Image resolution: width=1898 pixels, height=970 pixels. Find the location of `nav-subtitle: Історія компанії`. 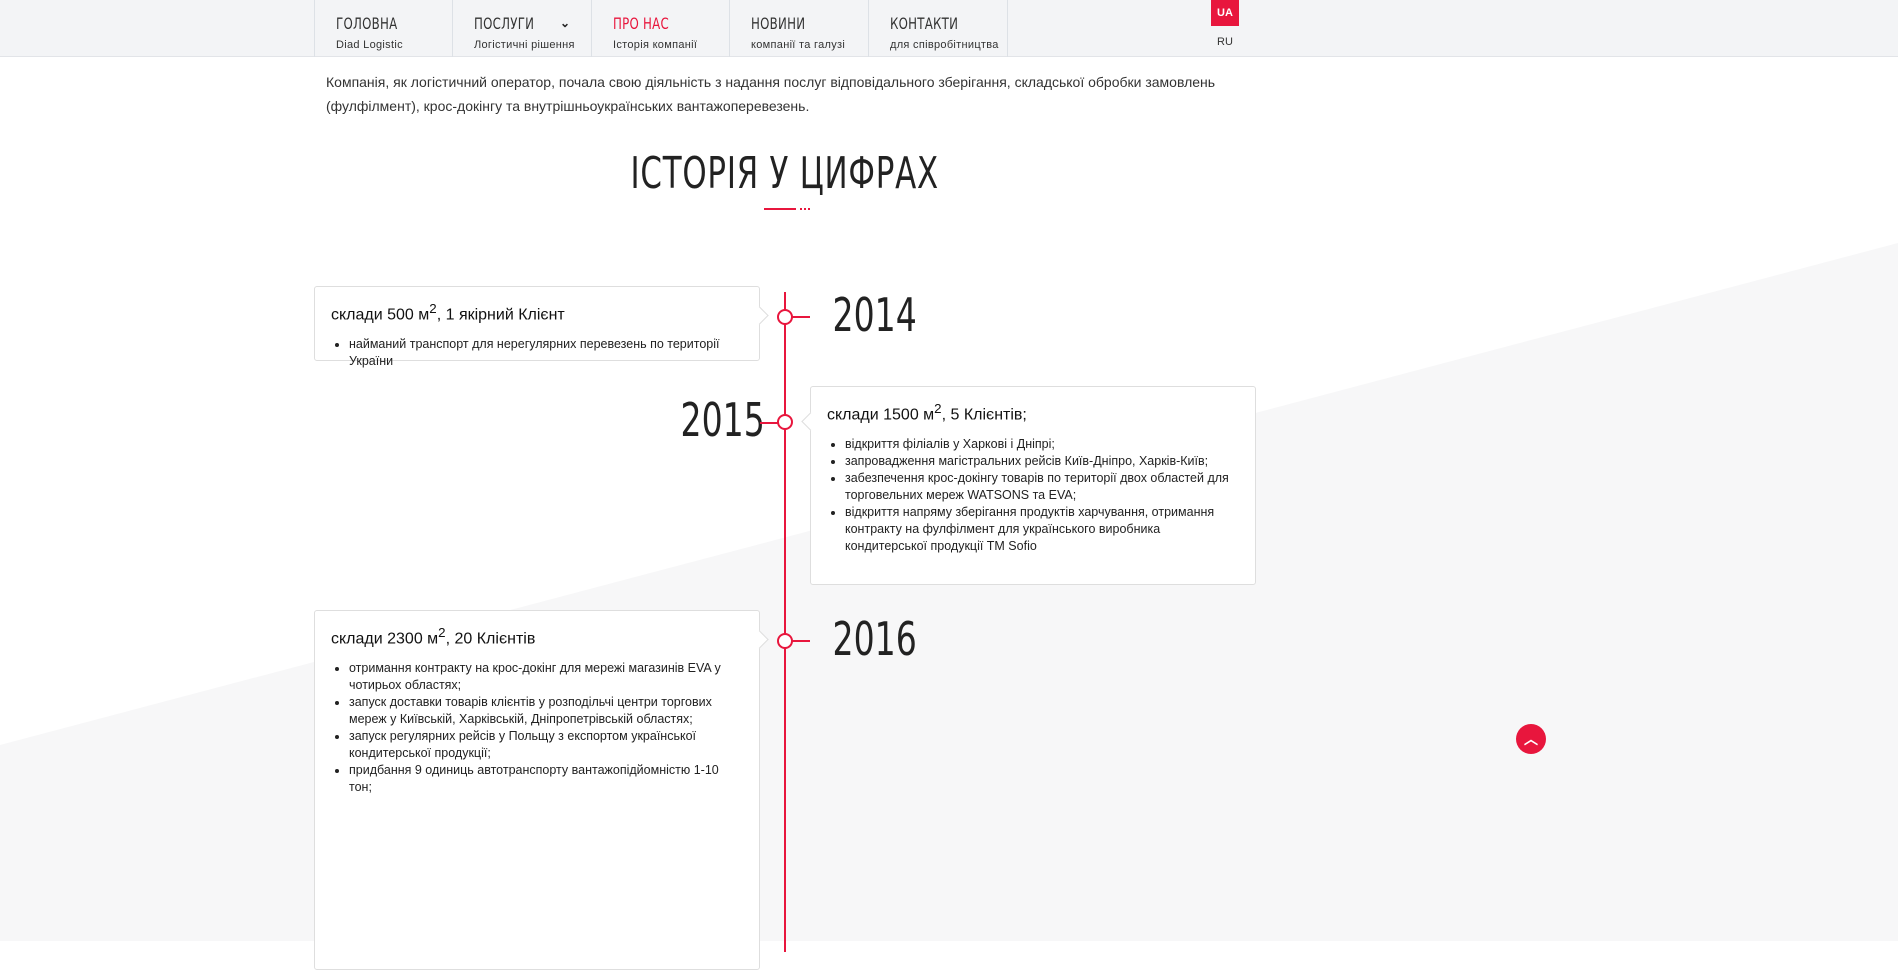

nav-subtitle: Історія компанії is located at coordinates (655, 45).